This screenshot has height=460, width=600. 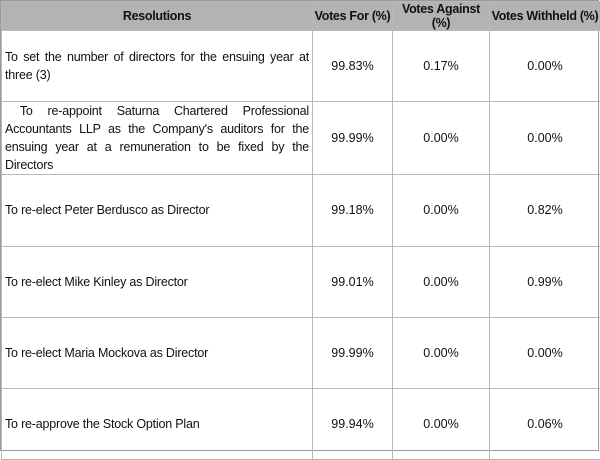 What do you see at coordinates (157, 424) in the screenshot?
I see `resolution-cell: To re-approve the Stock Option Plan` at bounding box center [157, 424].